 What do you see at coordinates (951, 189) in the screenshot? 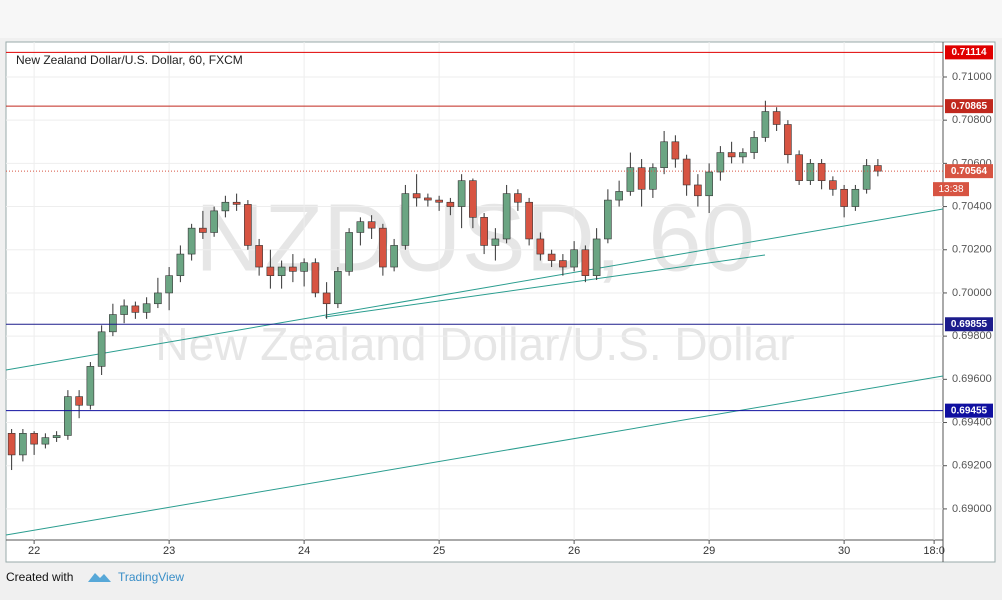
I see `countdown-box` at bounding box center [951, 189].